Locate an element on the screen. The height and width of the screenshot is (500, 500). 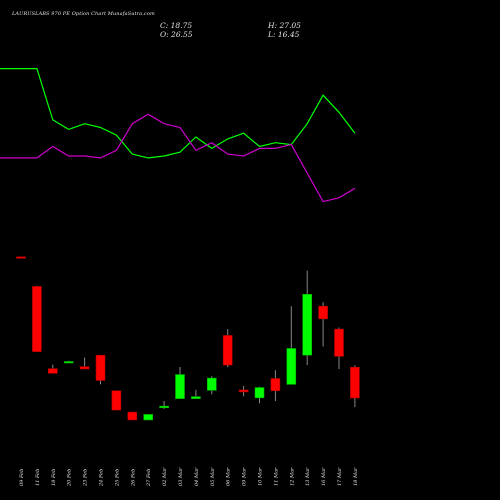
x-tick-label: 18 Feb is located at coordinates (54, 477).